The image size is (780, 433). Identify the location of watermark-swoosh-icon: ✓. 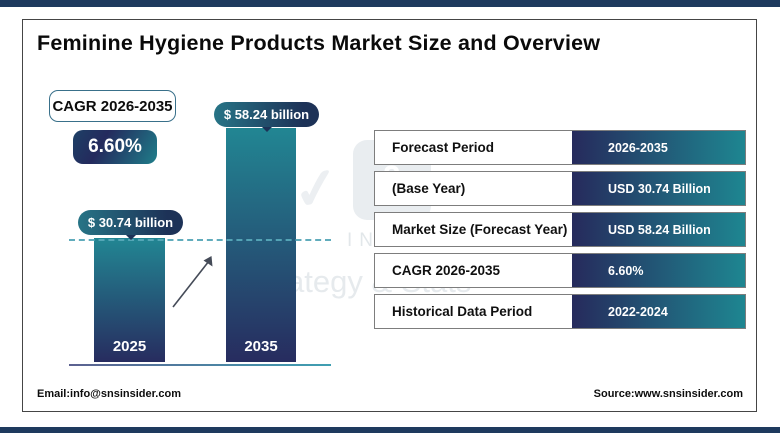
(316, 188).